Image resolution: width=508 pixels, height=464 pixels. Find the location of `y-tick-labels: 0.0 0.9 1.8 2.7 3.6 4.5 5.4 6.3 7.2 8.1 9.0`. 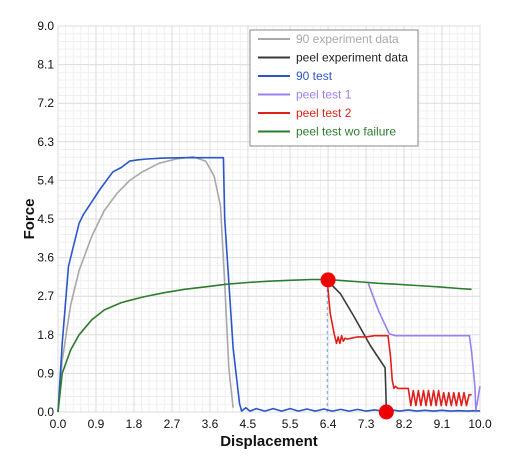

y-tick-labels: 0.0 0.9 1.8 2.7 3.6 4.5 5.4 6.3 7.2 8.1 9.0 is located at coordinates (45, 219).